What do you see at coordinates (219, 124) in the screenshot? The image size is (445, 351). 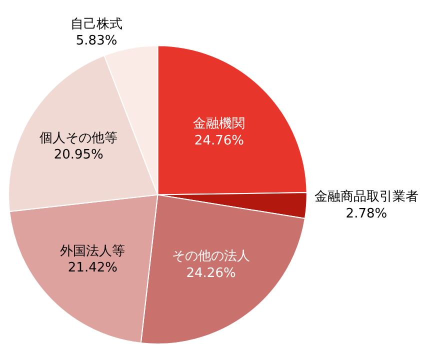 I see `slice-label: 金融機関` at bounding box center [219, 124].